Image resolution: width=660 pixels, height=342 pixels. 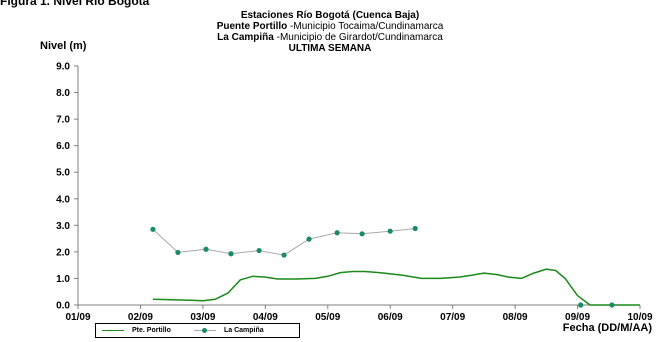 I want to click on chart-title: Estaciones Río Bogotá (Cuenca Baja), so click(x=330, y=15).